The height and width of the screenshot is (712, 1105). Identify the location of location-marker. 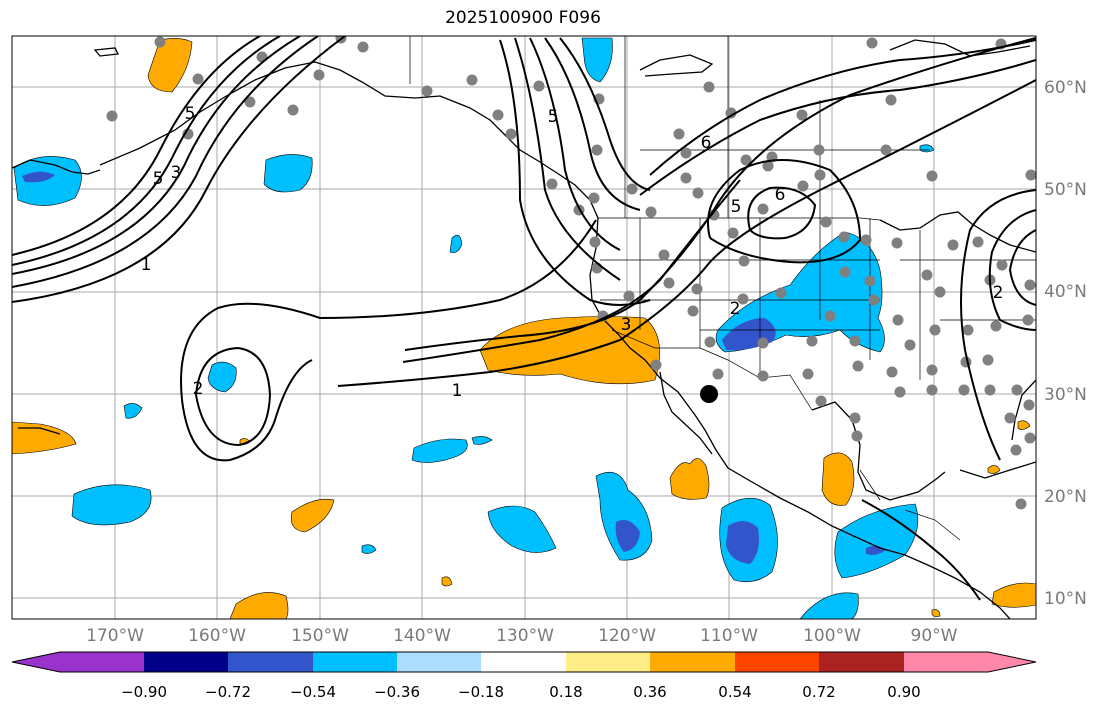
(709, 394).